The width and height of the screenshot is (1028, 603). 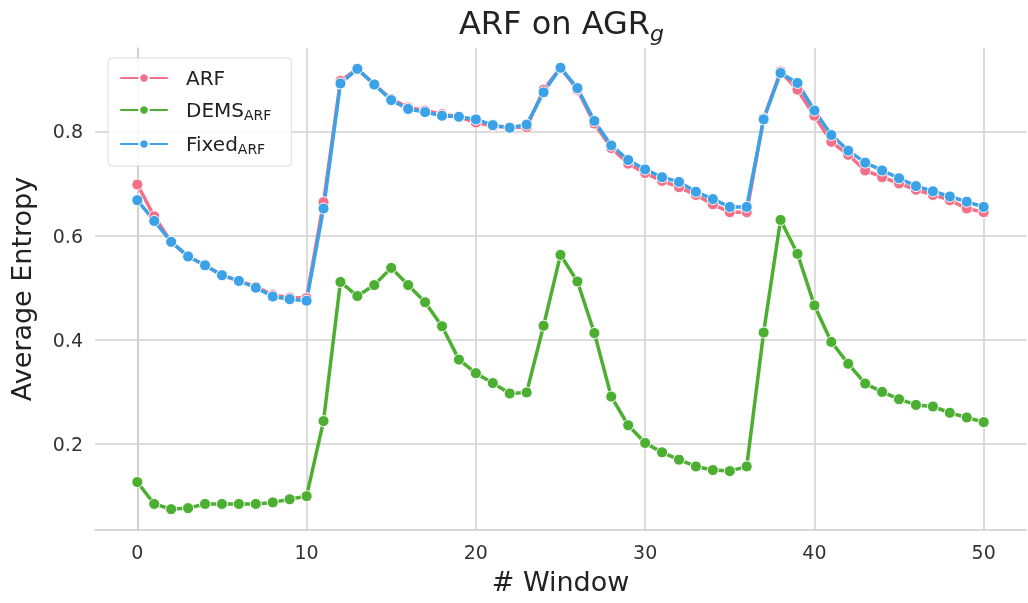 I want to click on x-axis-title: # Window, so click(x=560, y=581).